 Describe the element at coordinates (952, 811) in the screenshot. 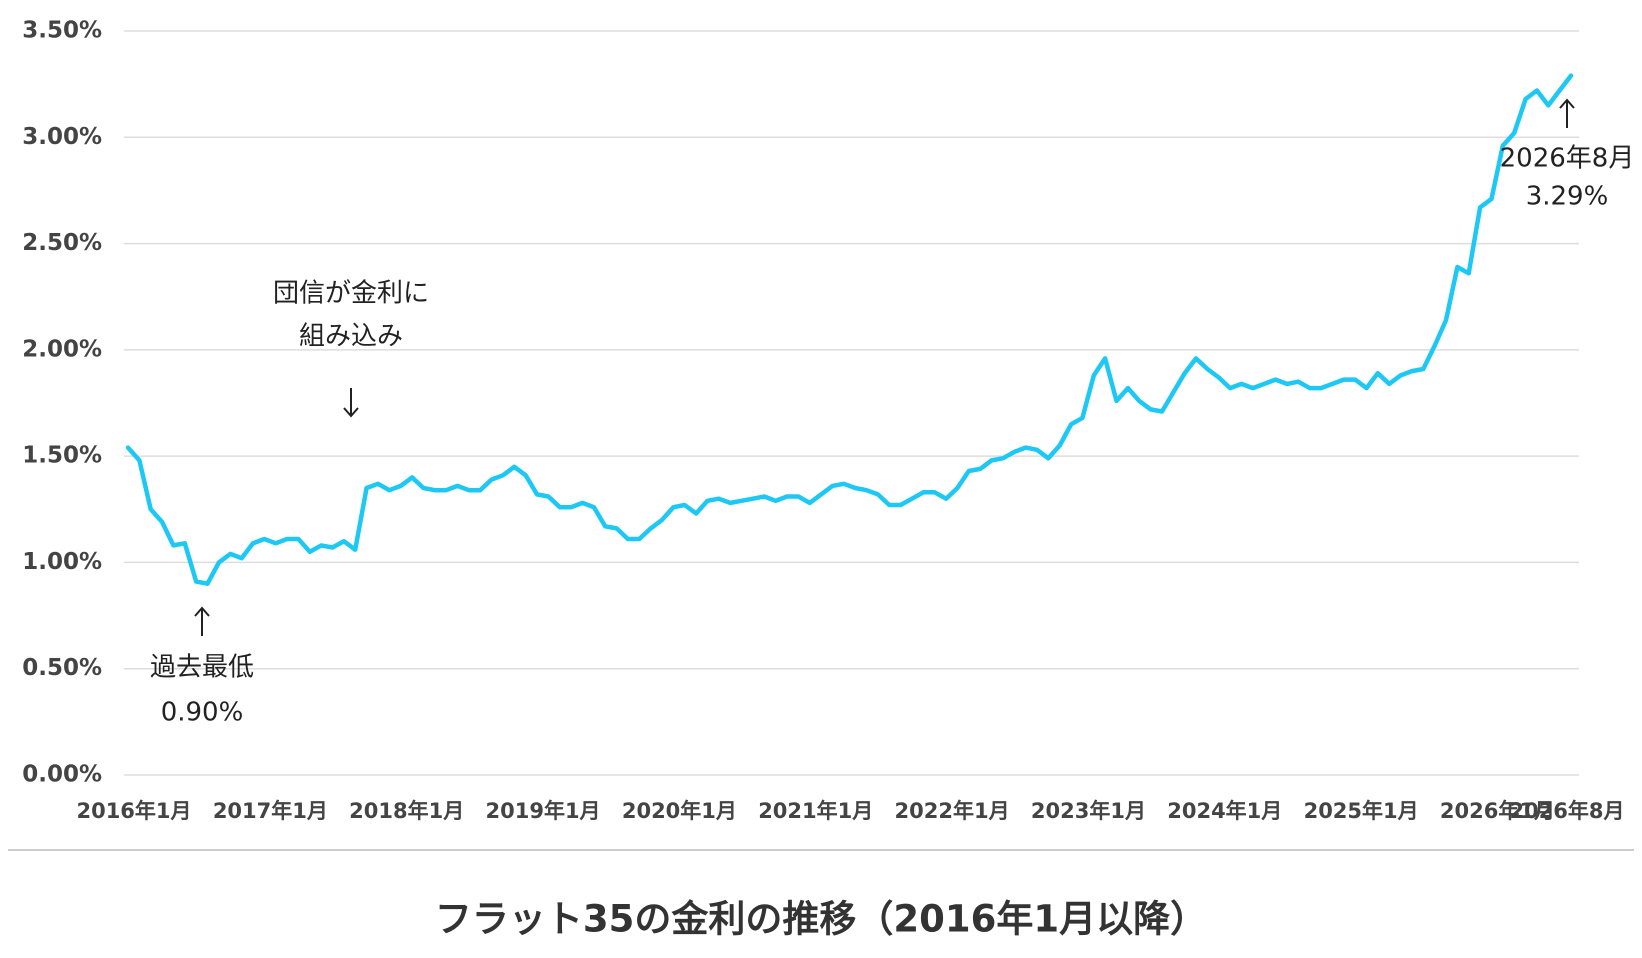

I see `x-tick-label: 2022年1月` at that location.